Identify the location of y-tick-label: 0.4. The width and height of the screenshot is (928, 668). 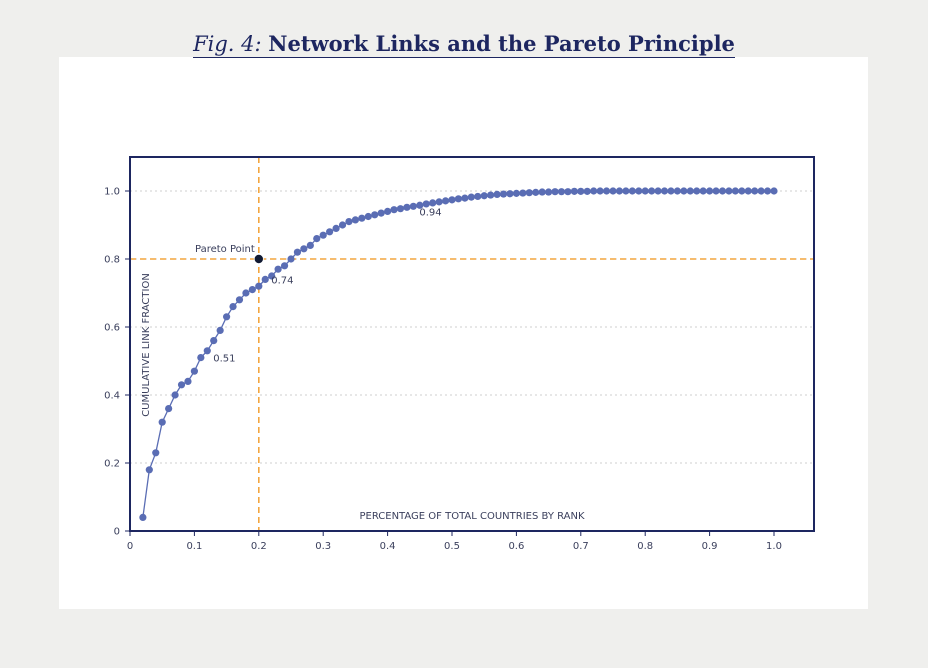
(112, 396).